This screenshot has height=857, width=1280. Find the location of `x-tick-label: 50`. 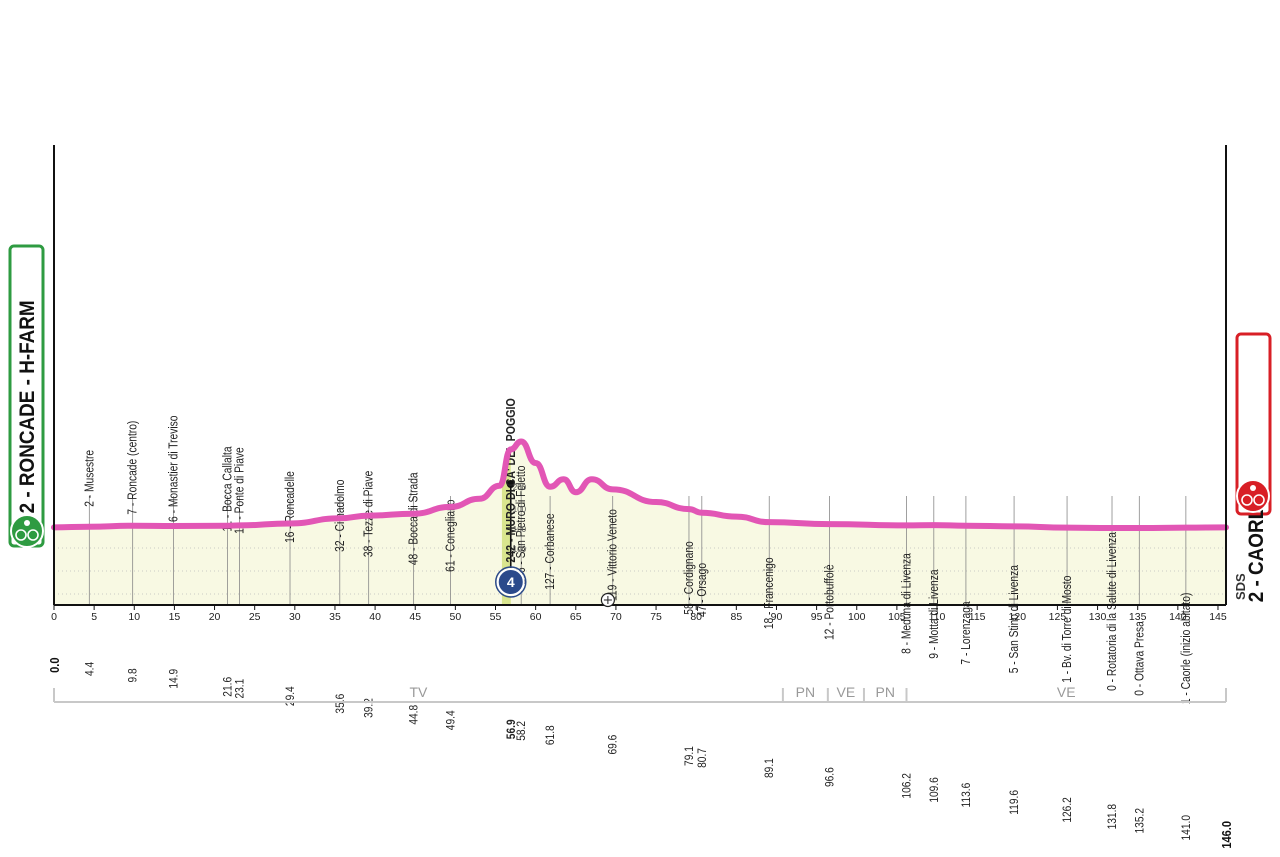

x-tick-label: 50 is located at coordinates (456, 617).